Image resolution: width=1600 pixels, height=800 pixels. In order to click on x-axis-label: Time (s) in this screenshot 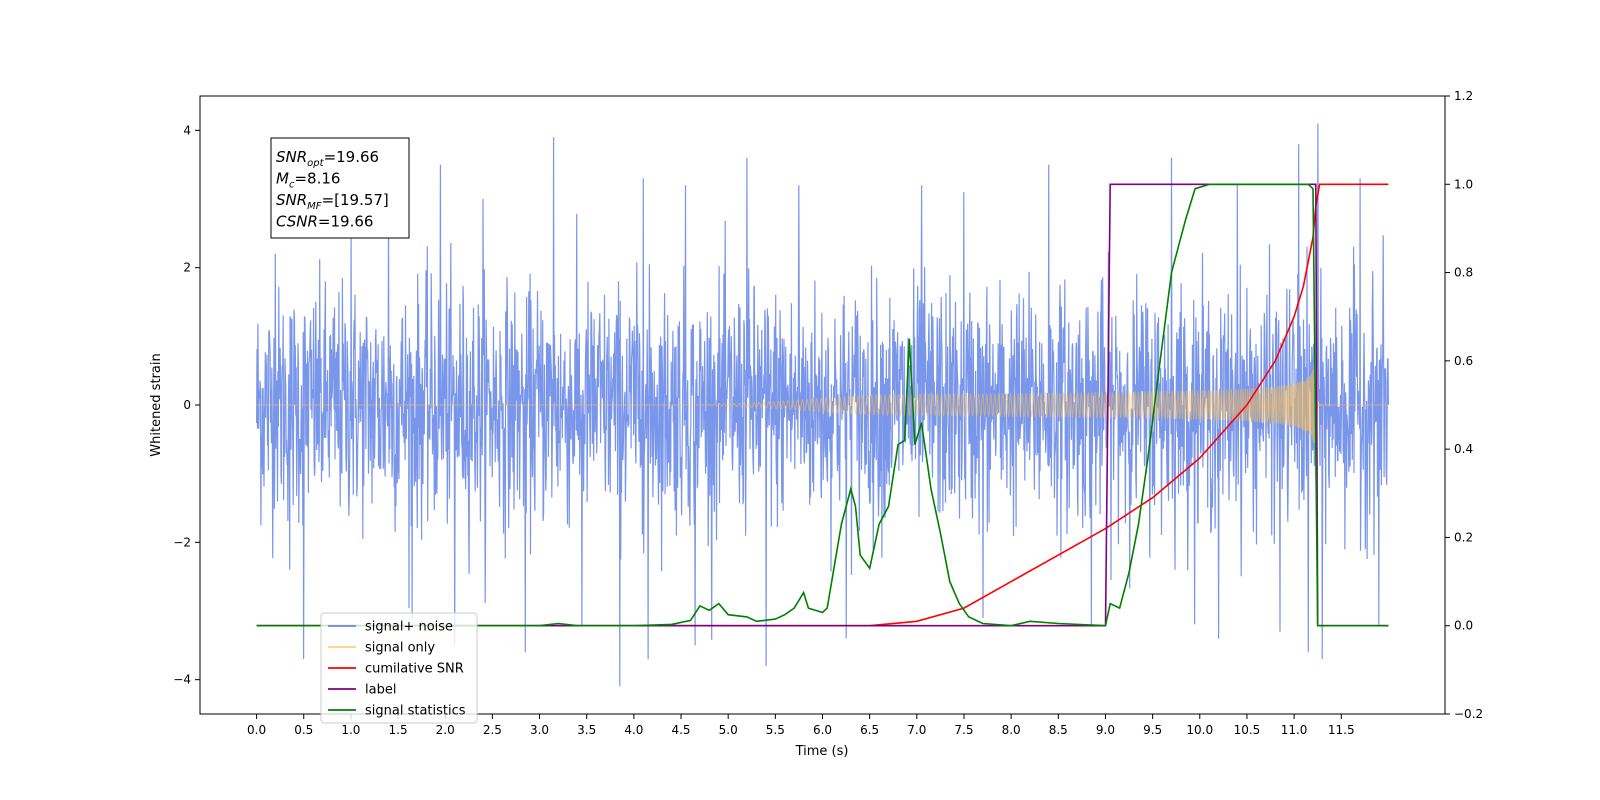, I will do `click(822, 751)`.